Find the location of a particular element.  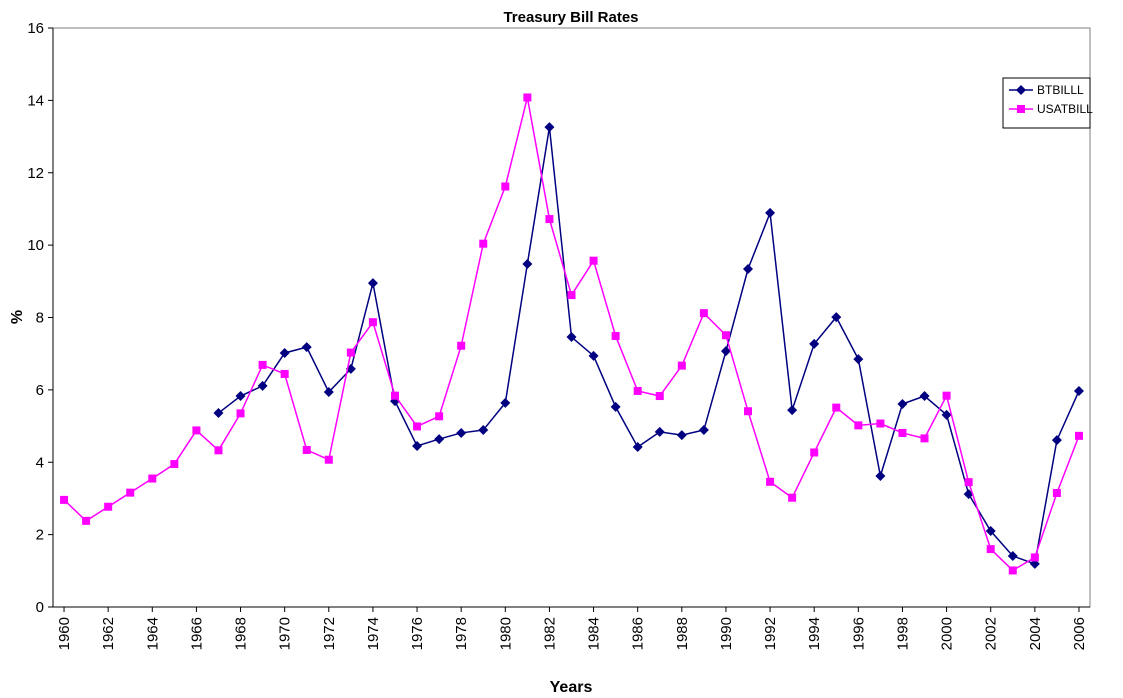

x-axis-label: Years is located at coordinates (571, 687).